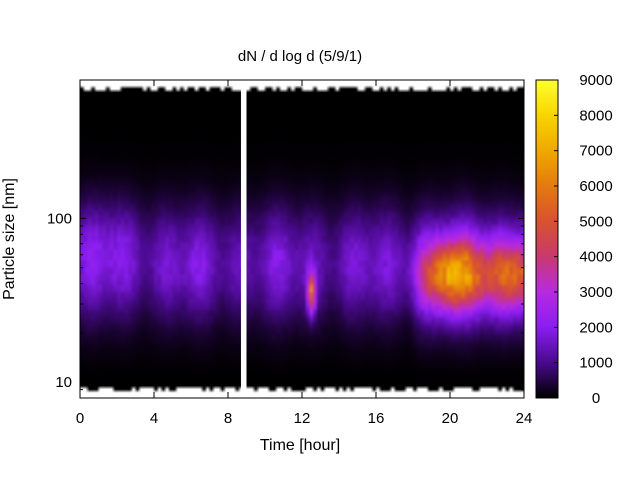  Describe the element at coordinates (595, 292) in the screenshot. I see `colorbar-tick-label: 3000` at that location.